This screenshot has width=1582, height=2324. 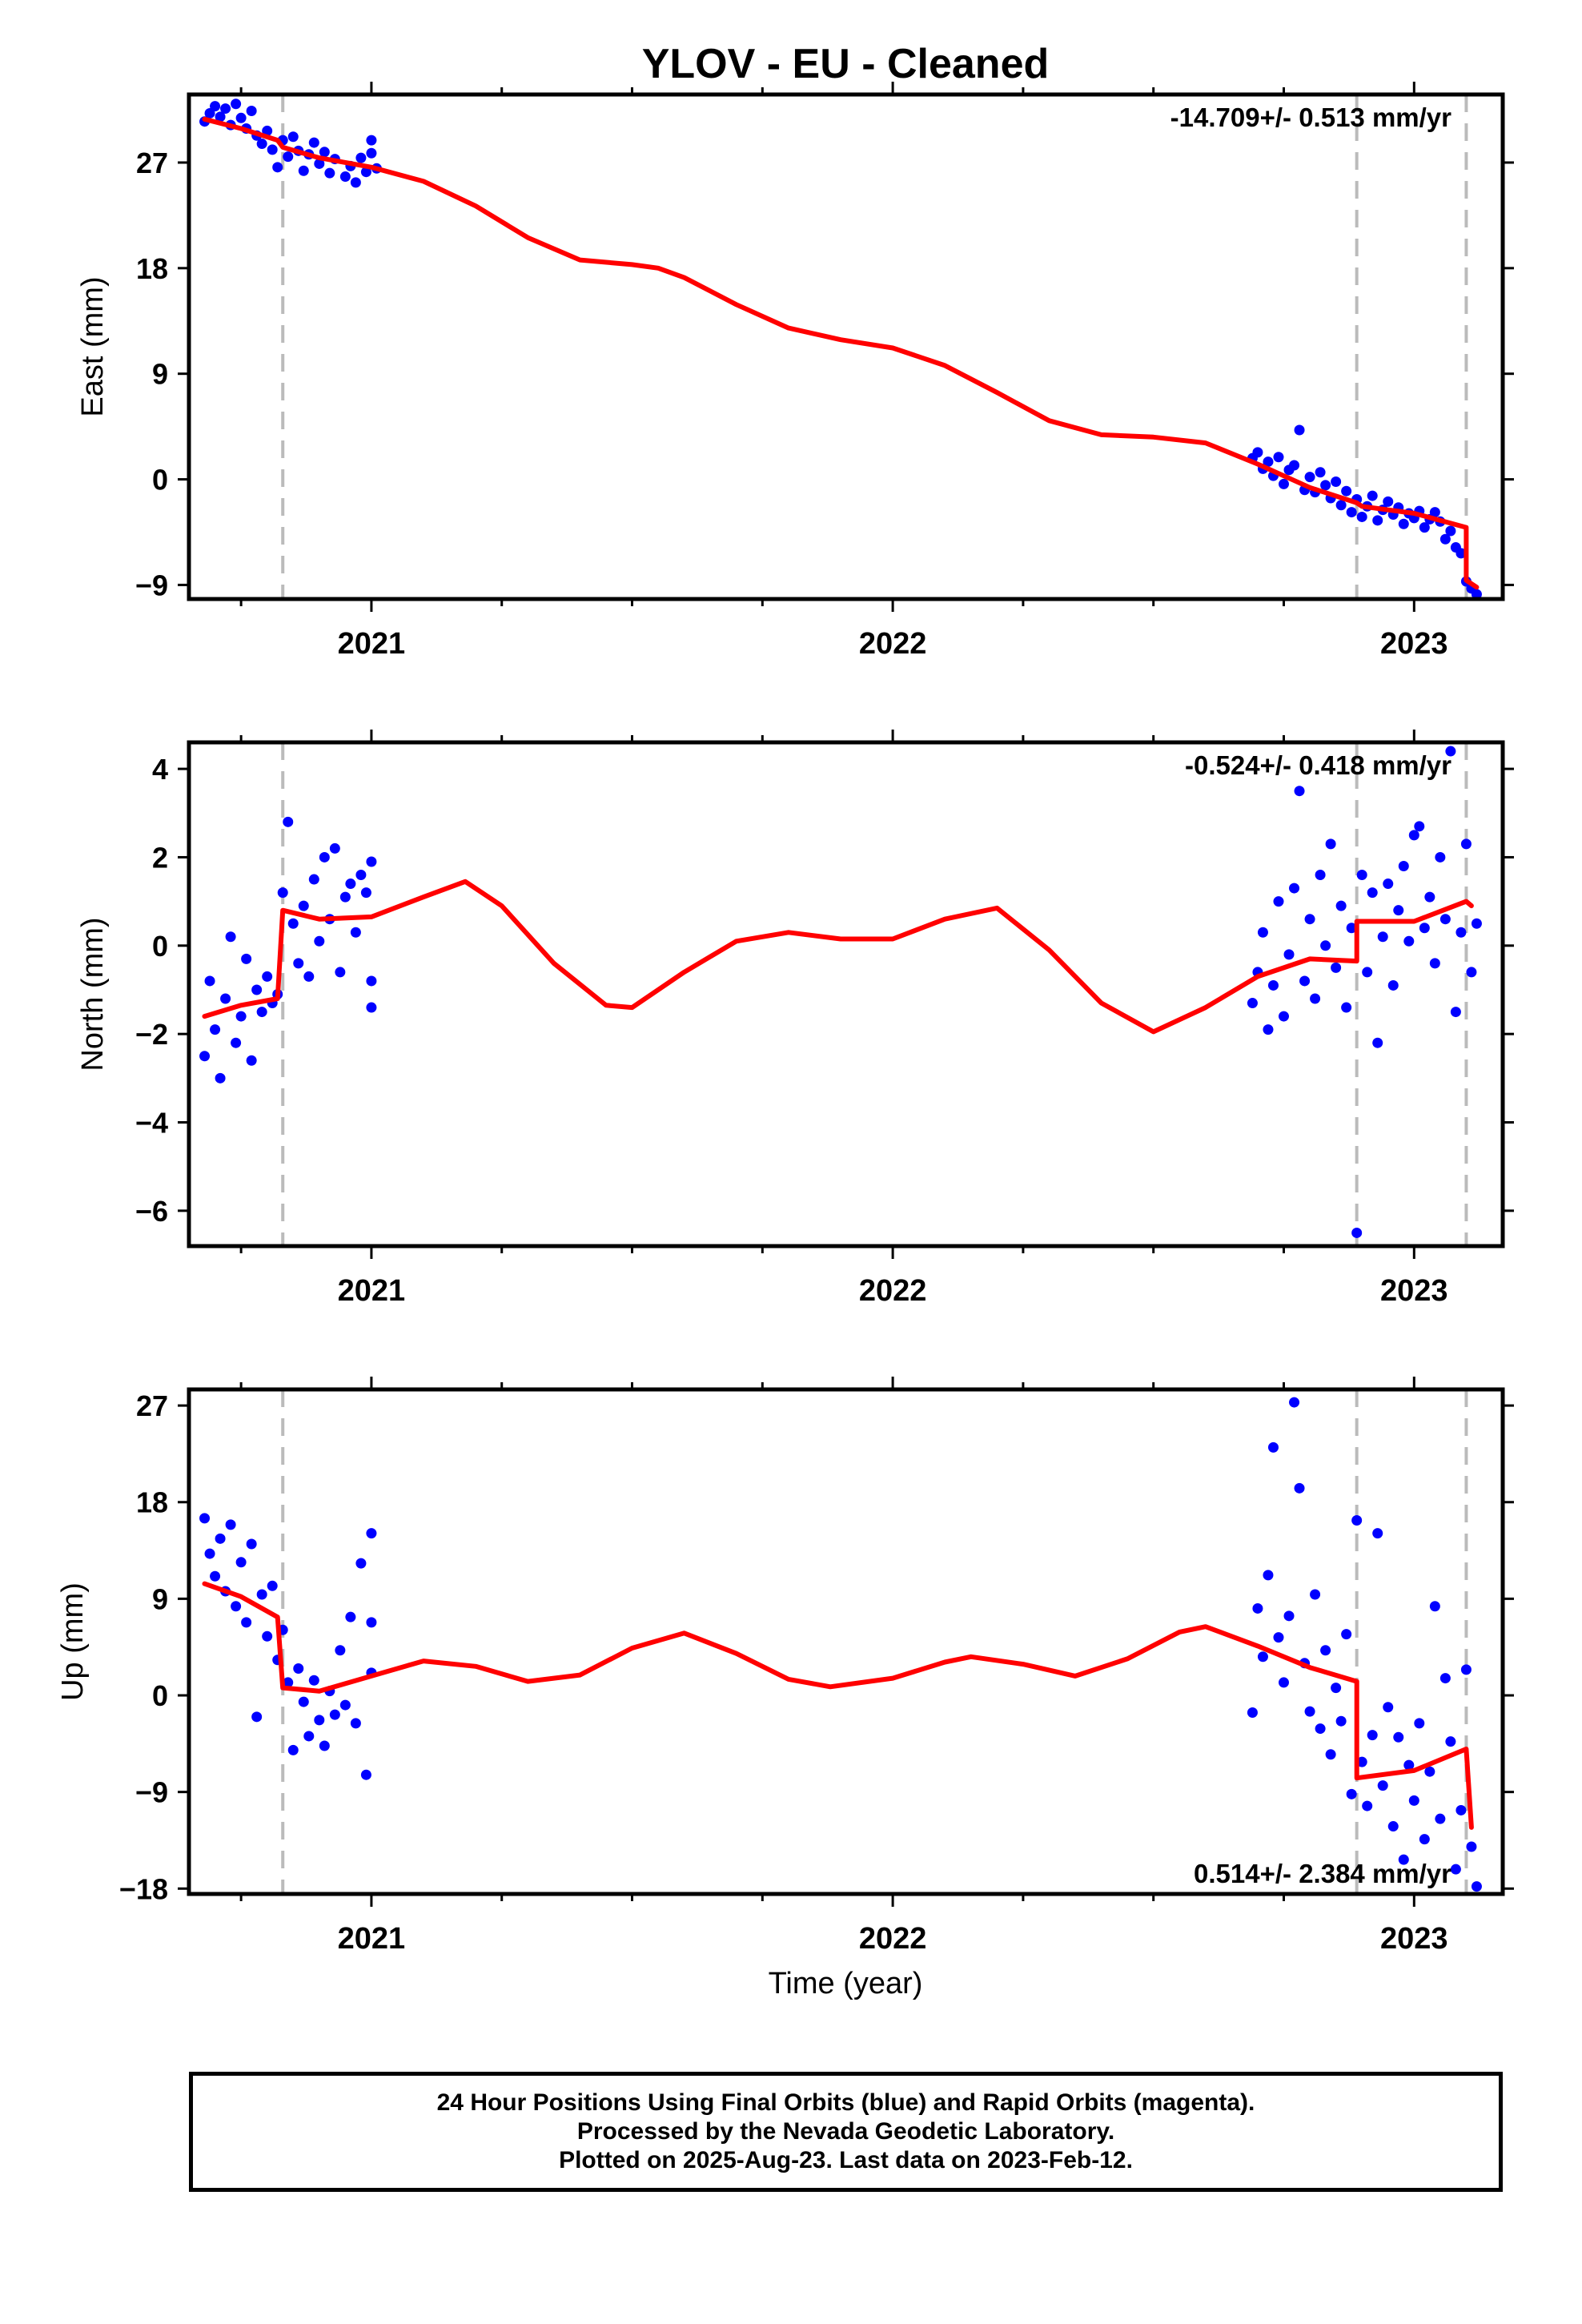 I want to click on y-tick-label: 4, so click(x=160, y=769).